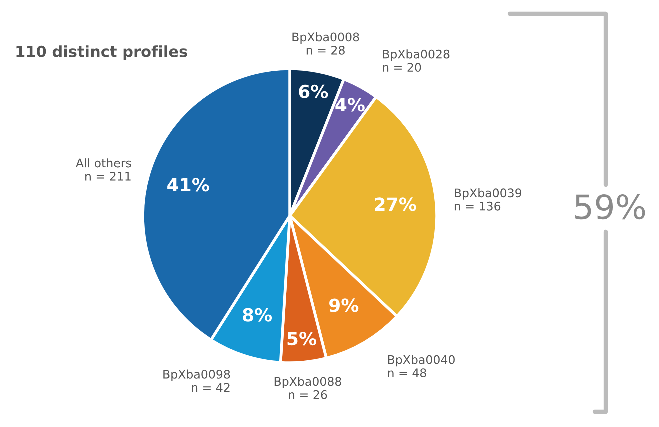 The image size is (659, 427). I want to click on slice-label: BpXba0028 n = 20, so click(416, 61).